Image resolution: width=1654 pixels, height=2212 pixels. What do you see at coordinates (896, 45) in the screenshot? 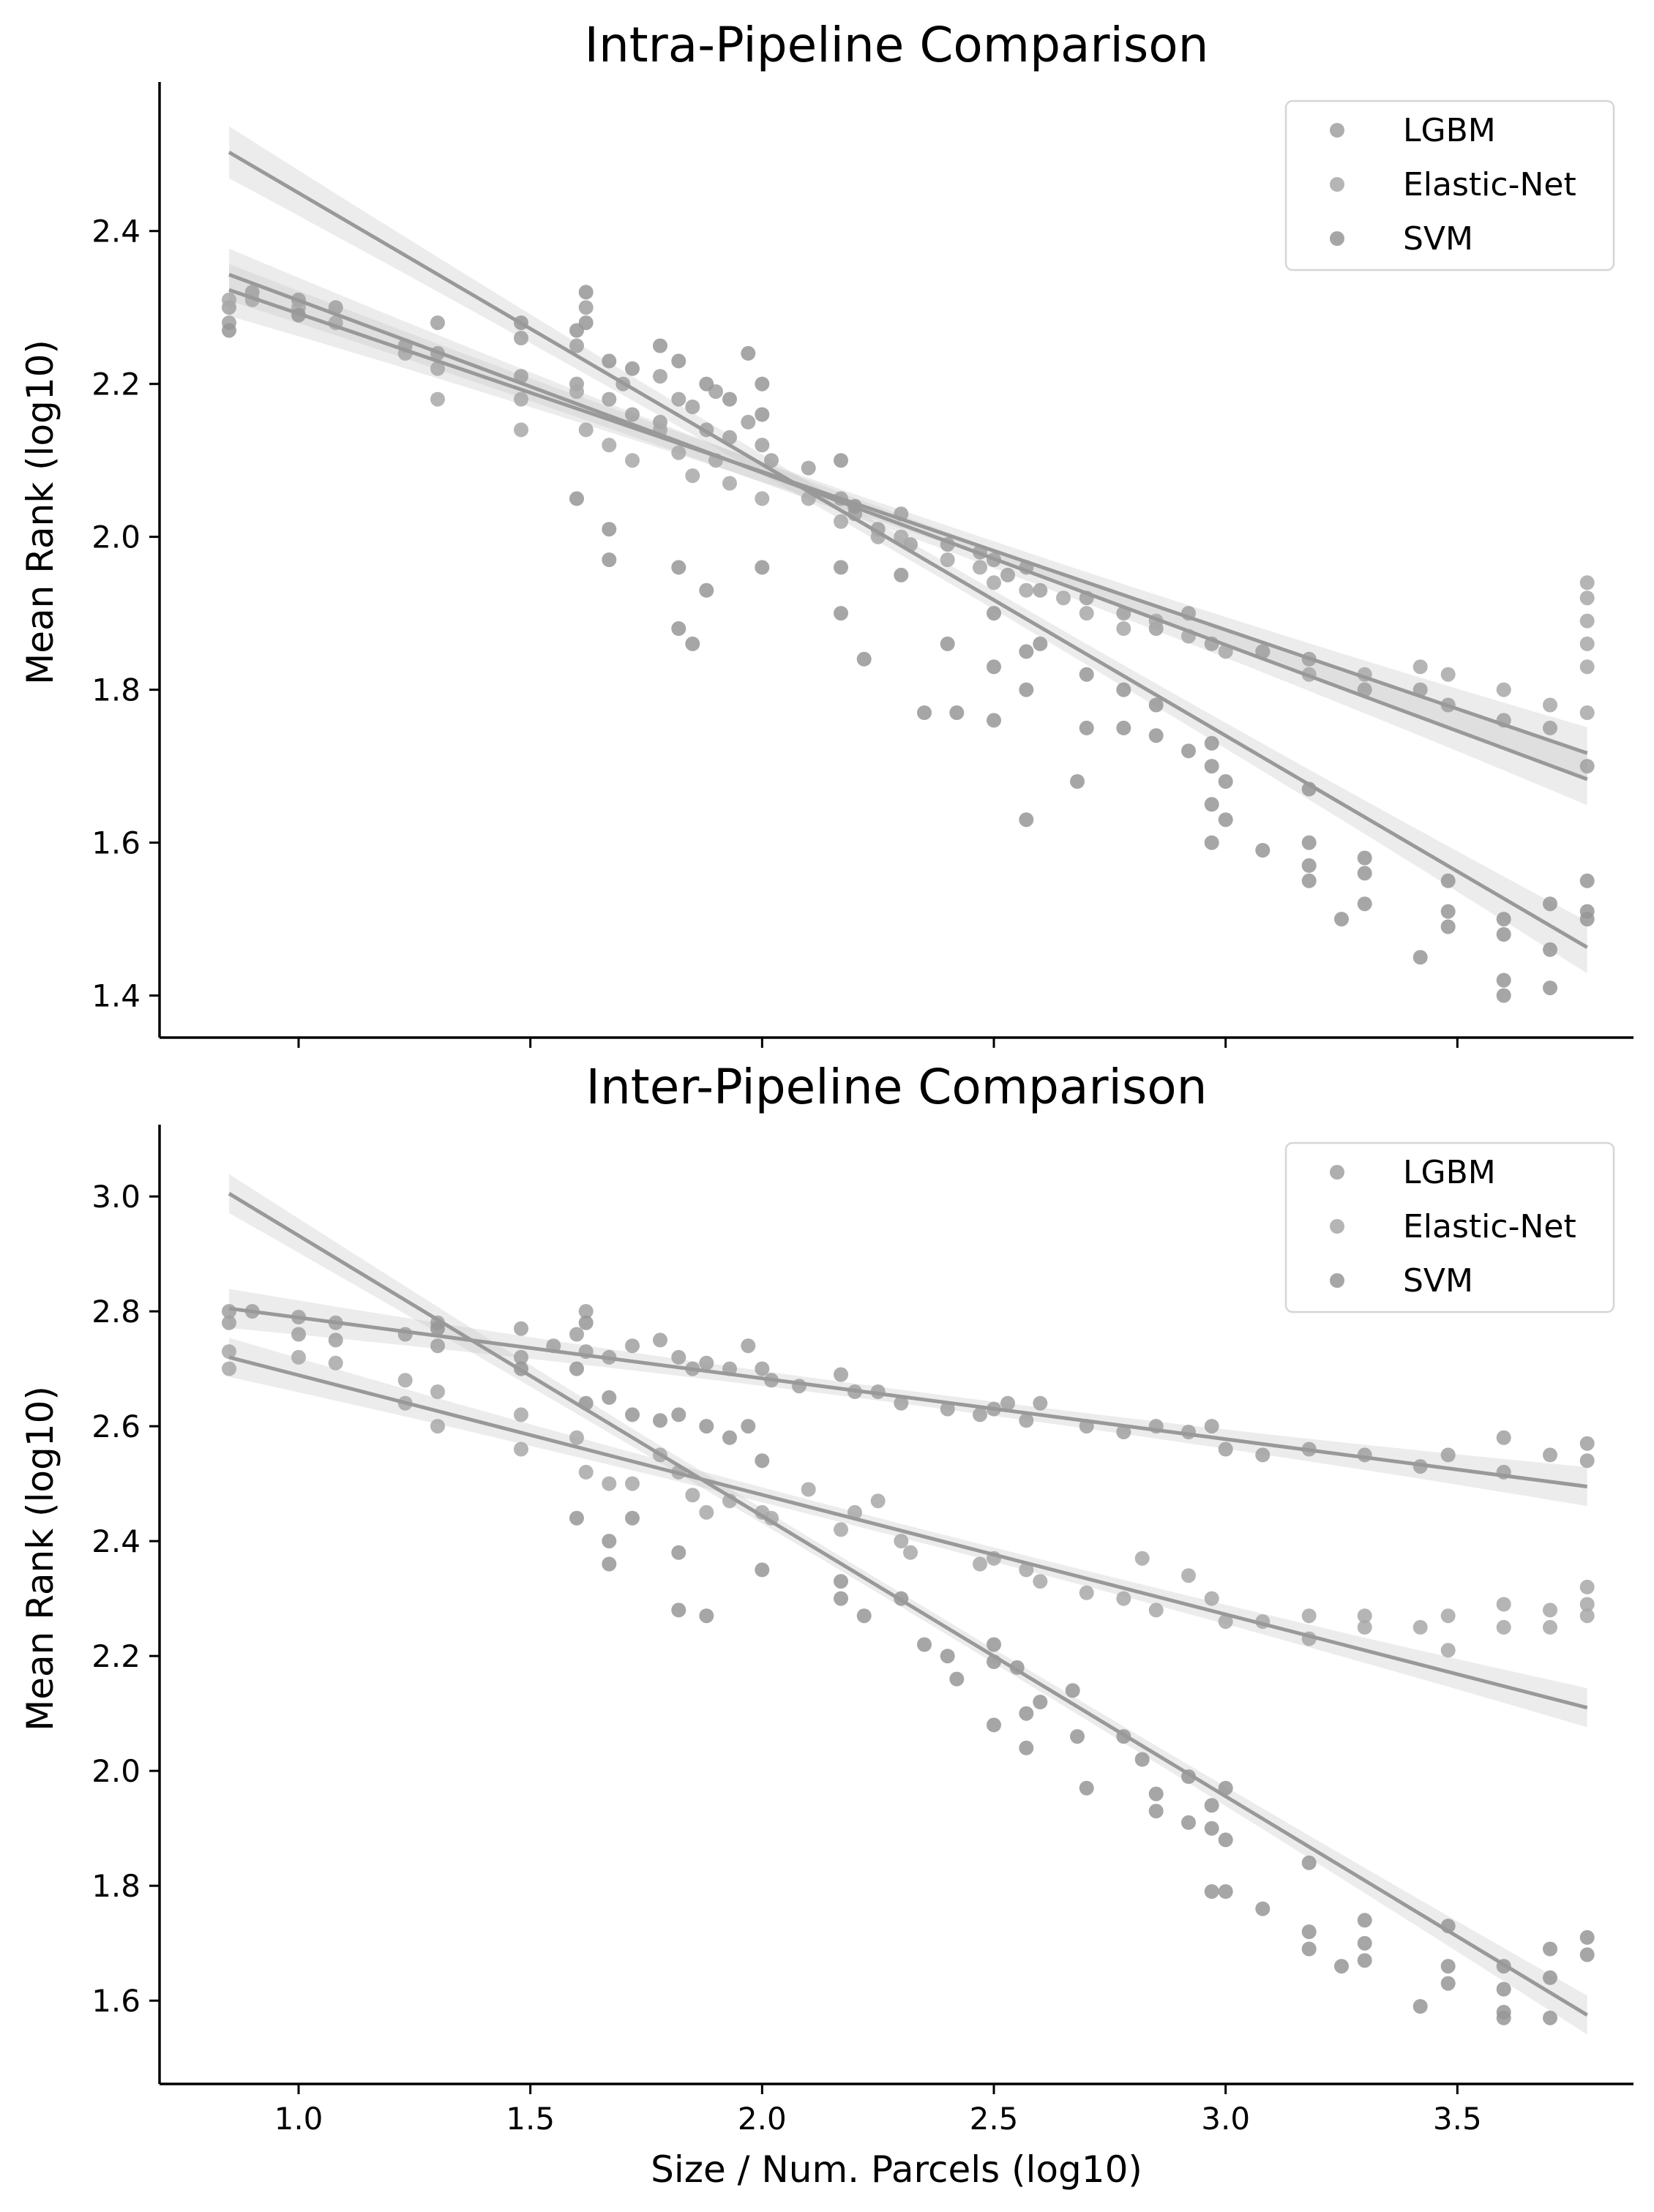
I see `chart-title: Intra-Pipeline Comparison` at bounding box center [896, 45].